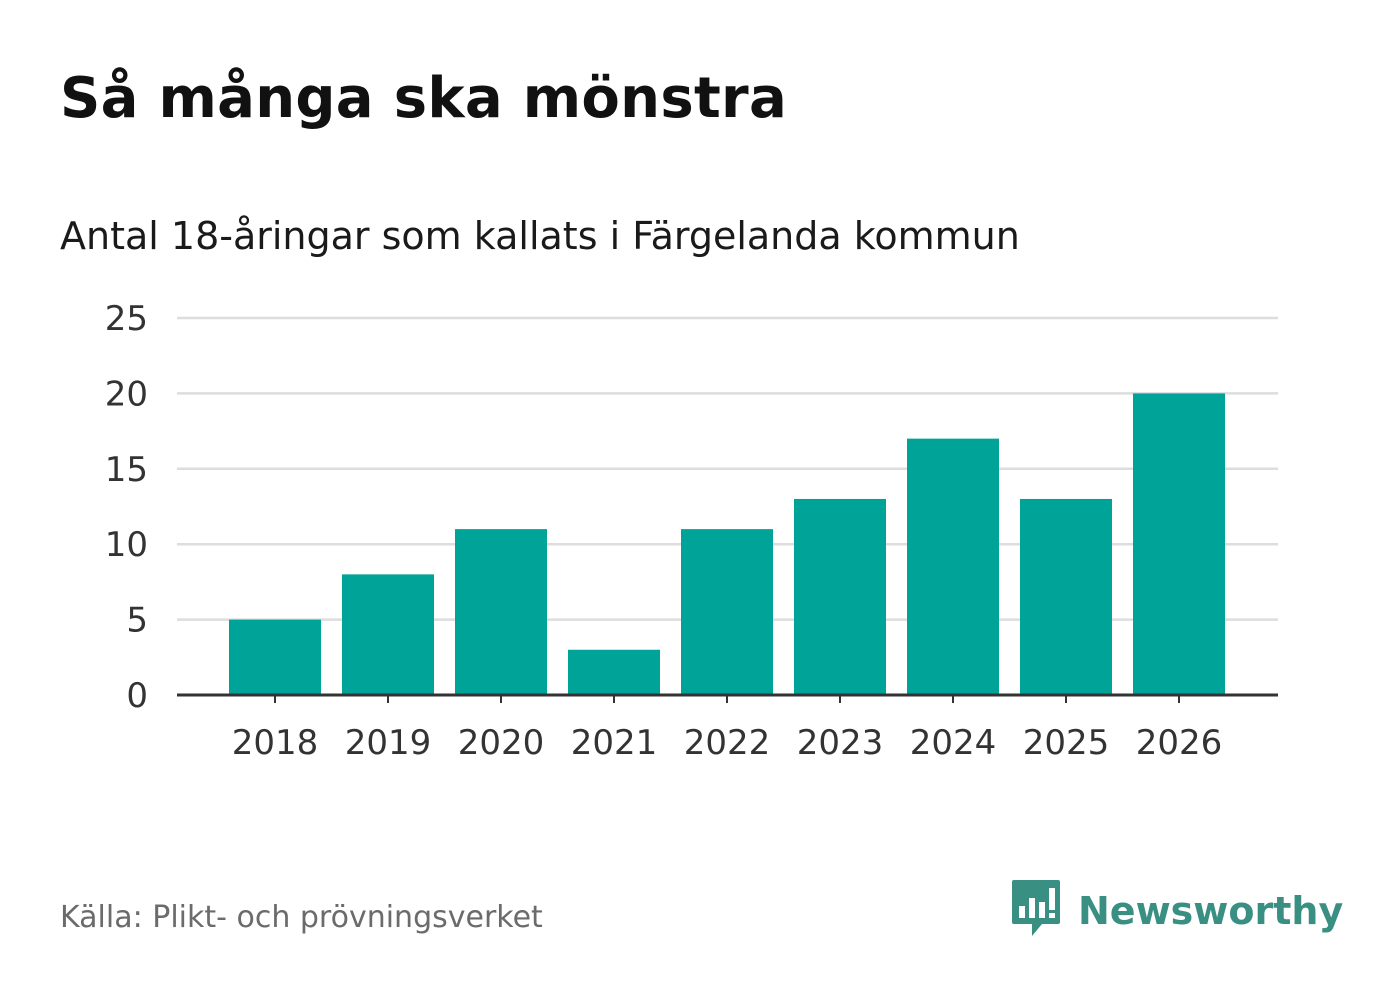 The image size is (1382, 999). What do you see at coordinates (275, 743) in the screenshot?
I see `x-tick-label: 2018` at bounding box center [275, 743].